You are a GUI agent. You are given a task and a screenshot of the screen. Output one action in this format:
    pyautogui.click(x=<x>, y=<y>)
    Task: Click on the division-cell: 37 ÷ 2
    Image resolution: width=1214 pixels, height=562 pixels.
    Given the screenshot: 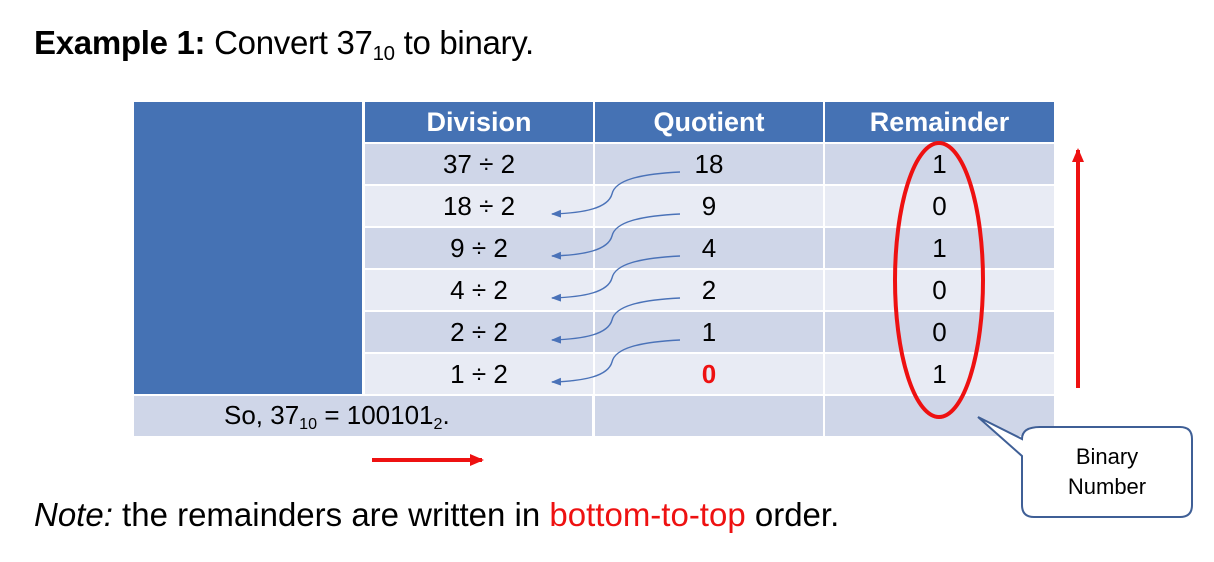 What is the action you would take?
    pyautogui.click(x=479, y=164)
    